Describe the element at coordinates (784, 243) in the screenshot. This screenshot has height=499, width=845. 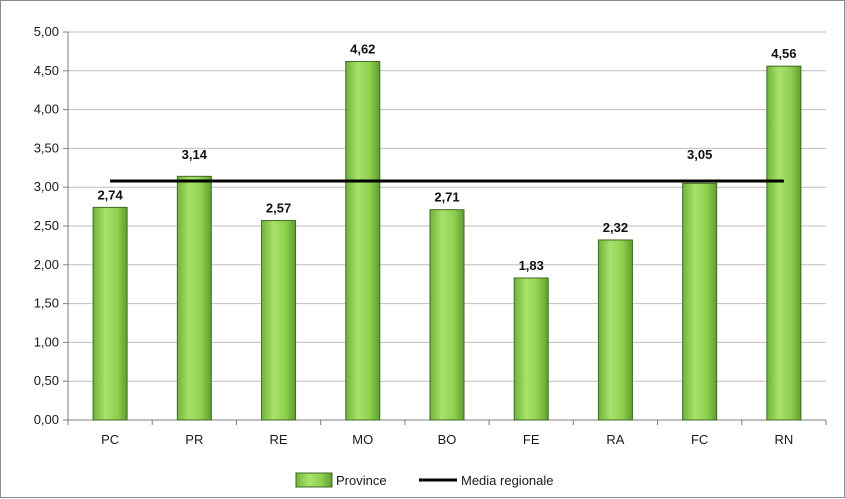
I see `bar-rn` at that location.